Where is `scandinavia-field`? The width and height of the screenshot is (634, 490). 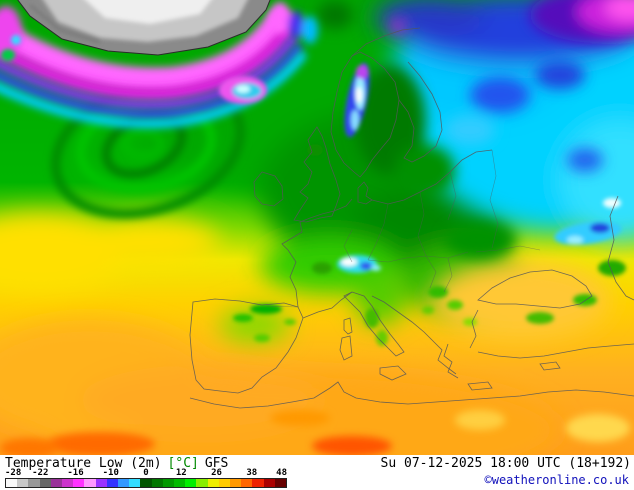
scandinavia-field is located at coordinates (386, 98).